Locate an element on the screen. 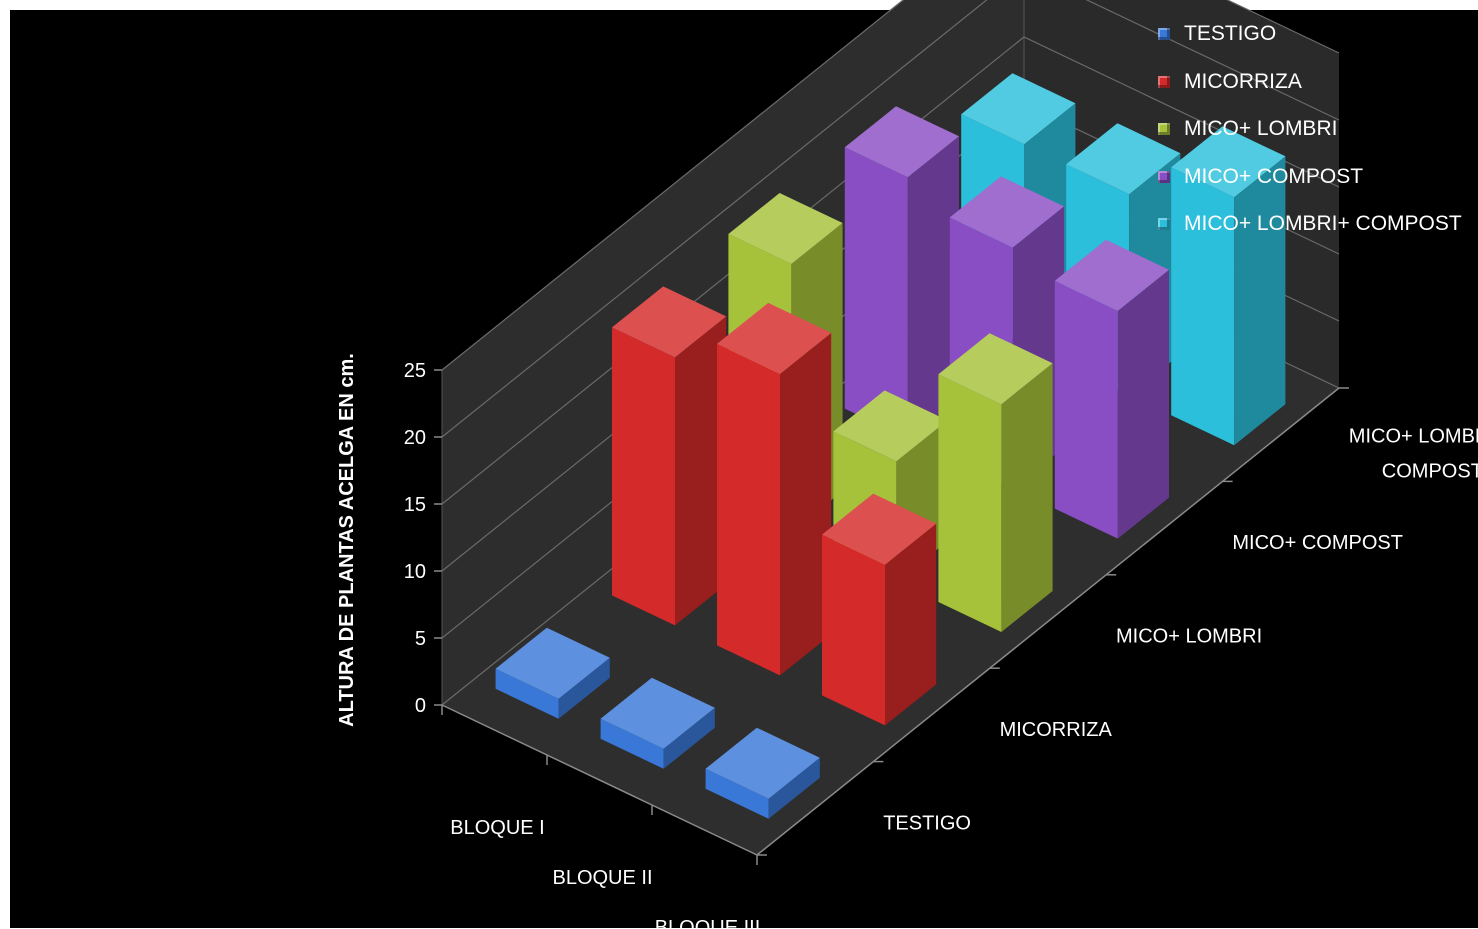 Image resolution: width=1478 pixels, height=929 pixels. depth-axis-label: MICORRIZA is located at coordinates (1056, 730).